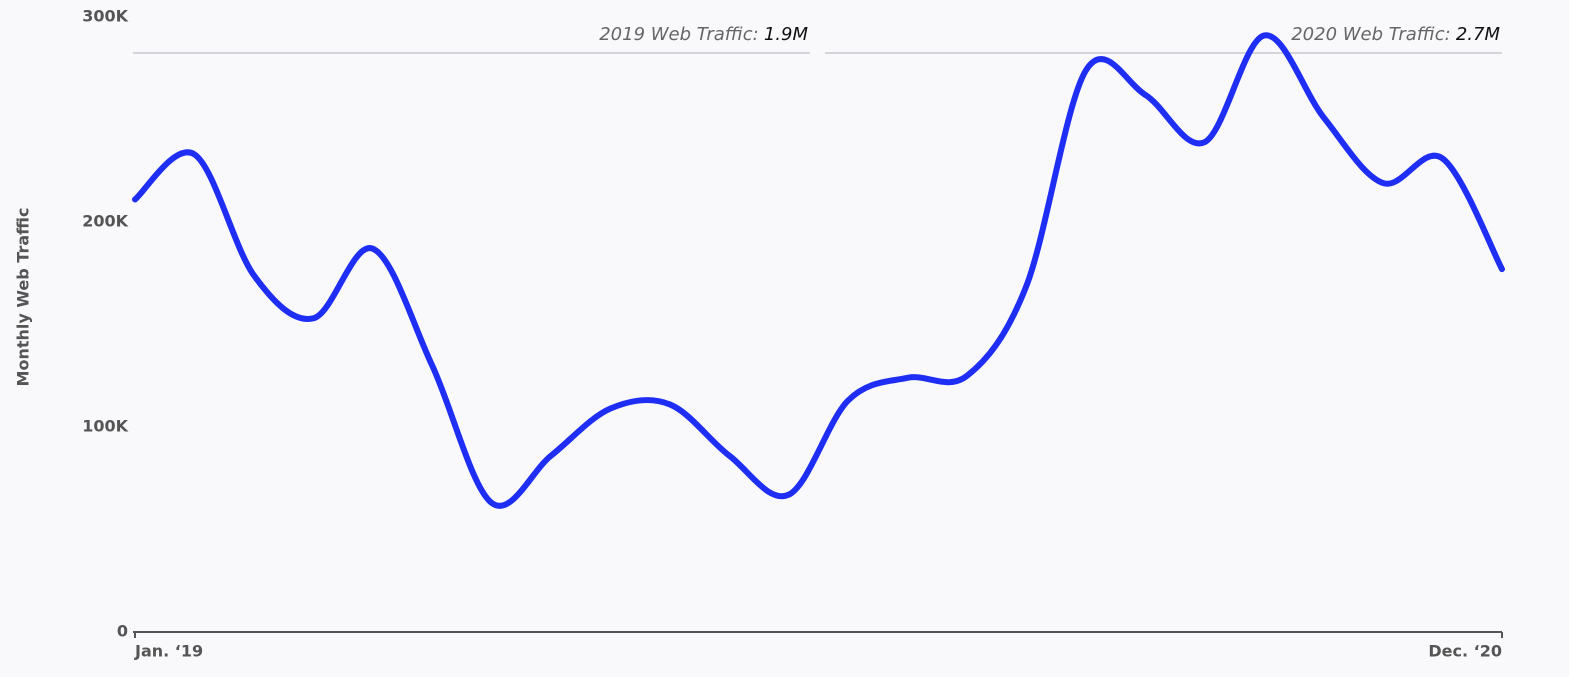  I want to click on y-axis-title: Monthly Web Traffic, so click(23, 297).